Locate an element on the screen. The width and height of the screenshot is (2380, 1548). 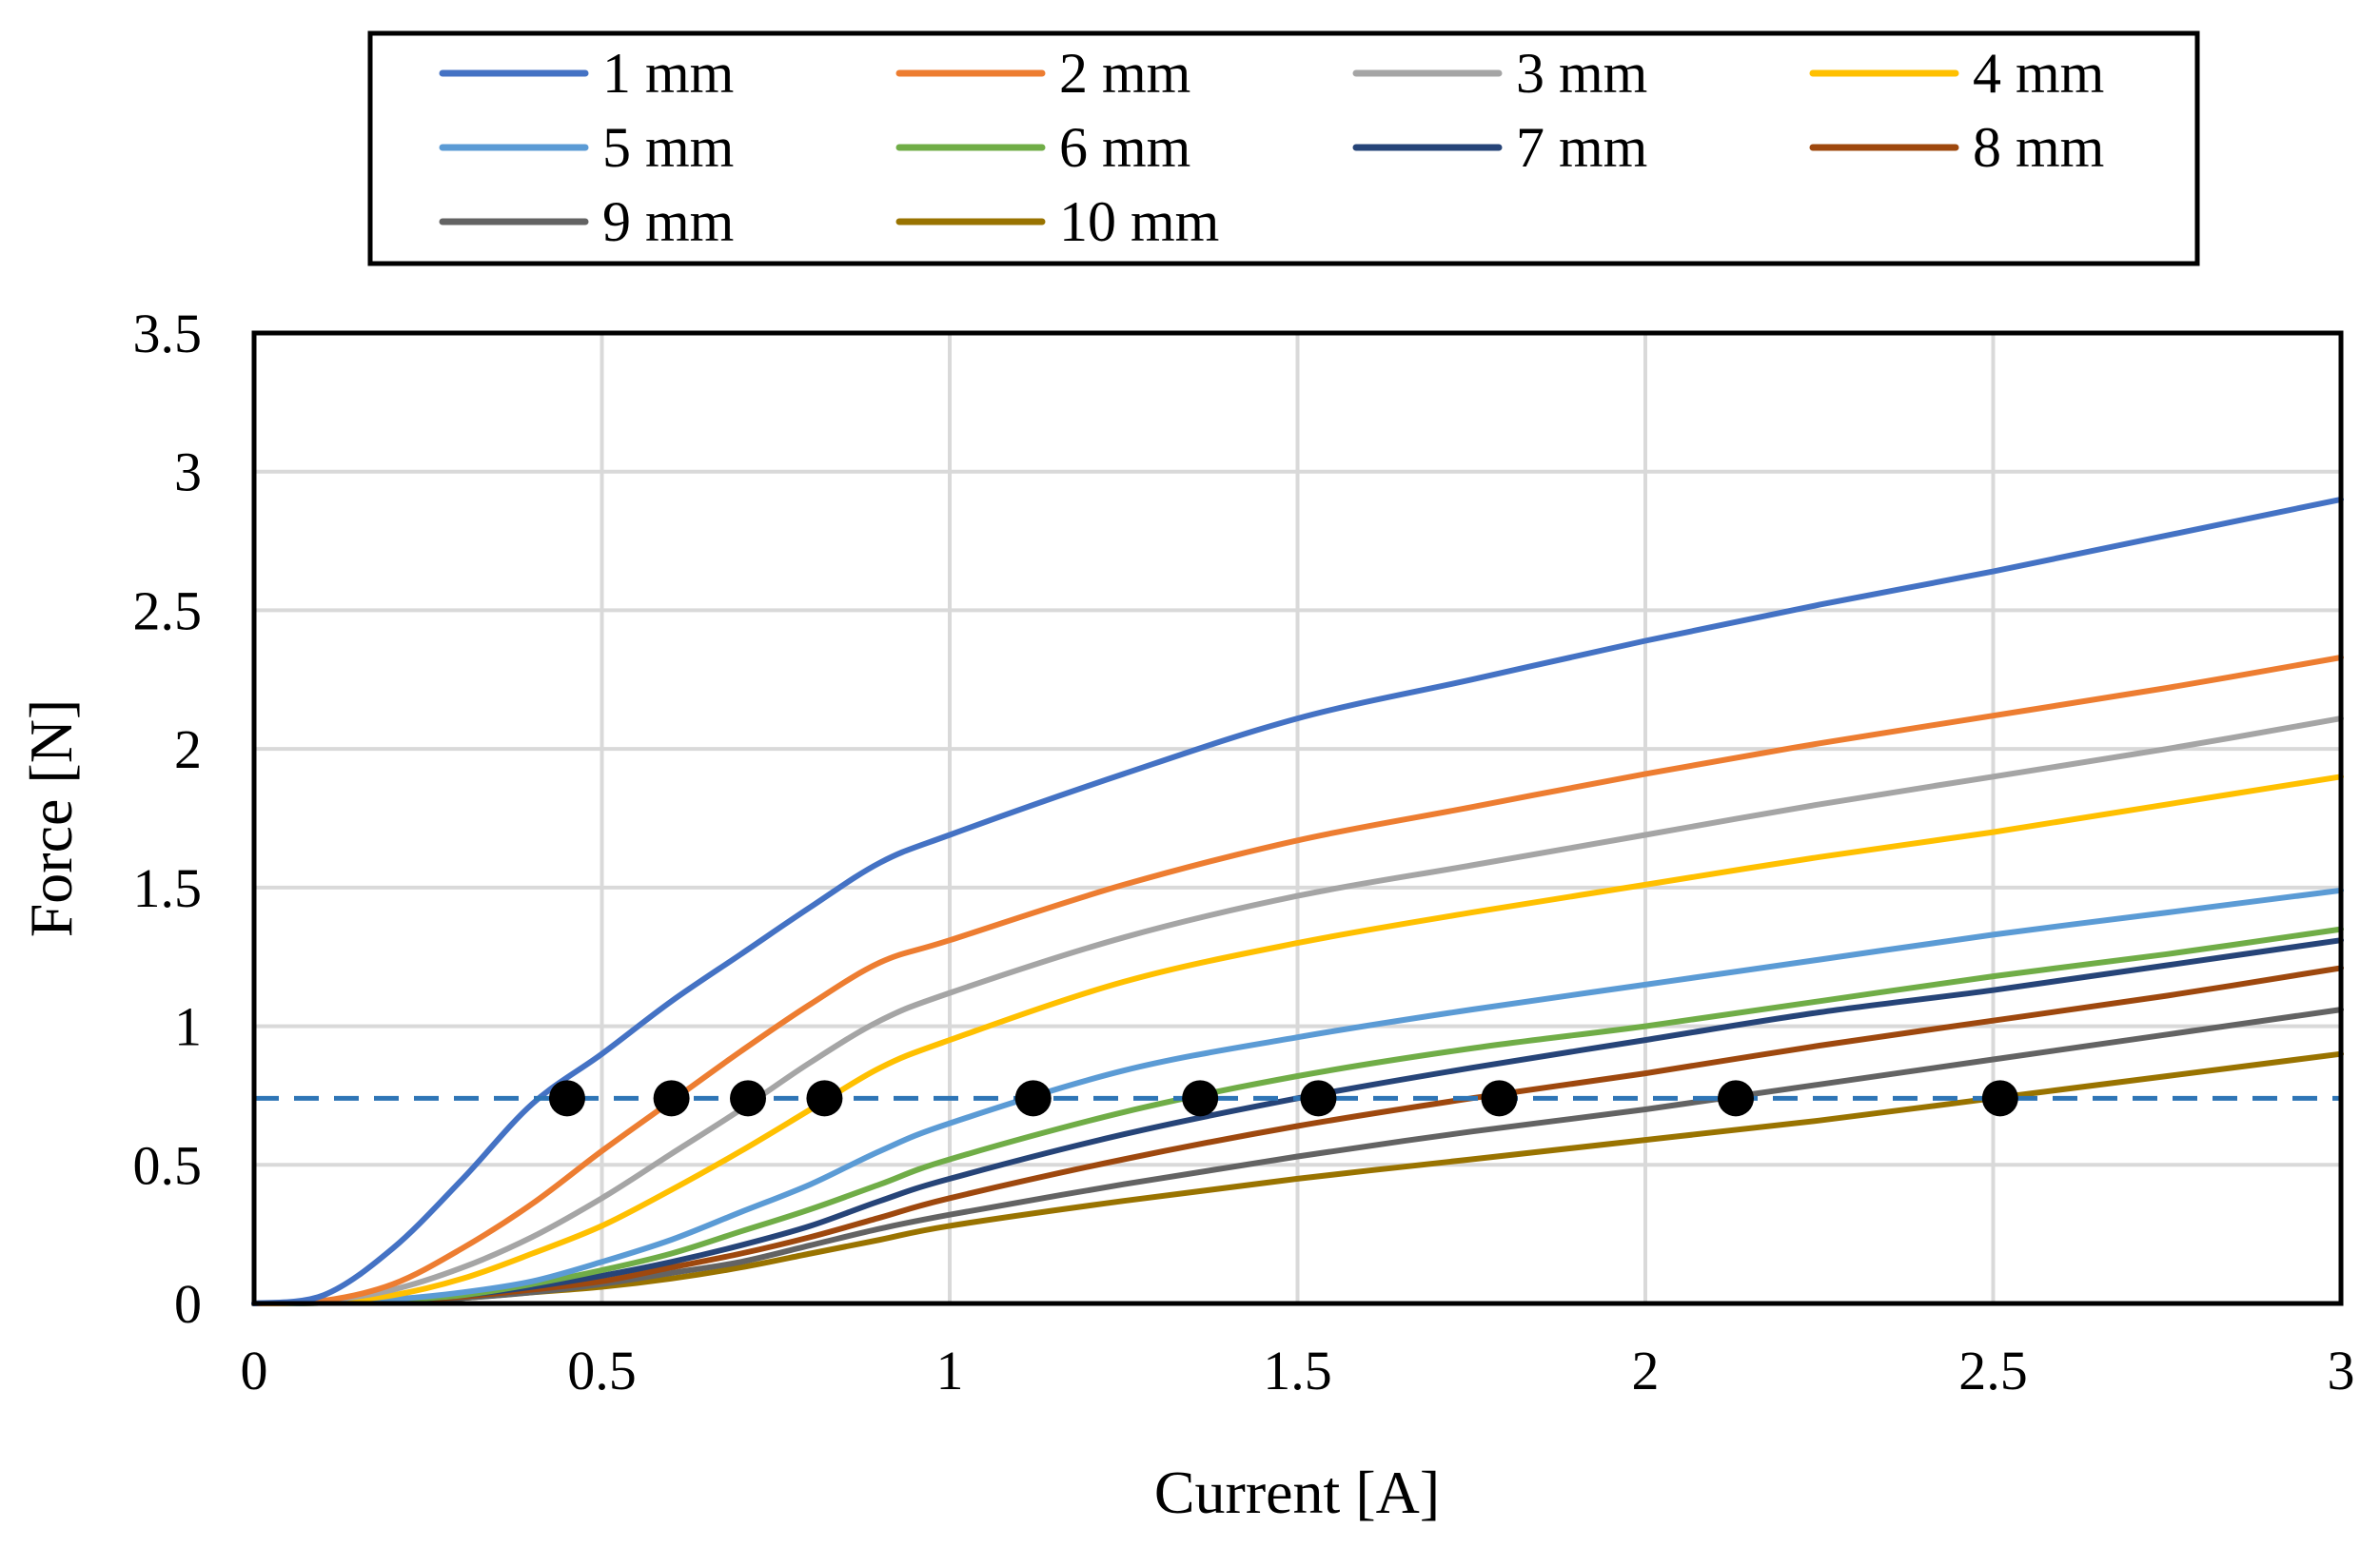
legend-label: 1 mm is located at coordinates (668, 73).